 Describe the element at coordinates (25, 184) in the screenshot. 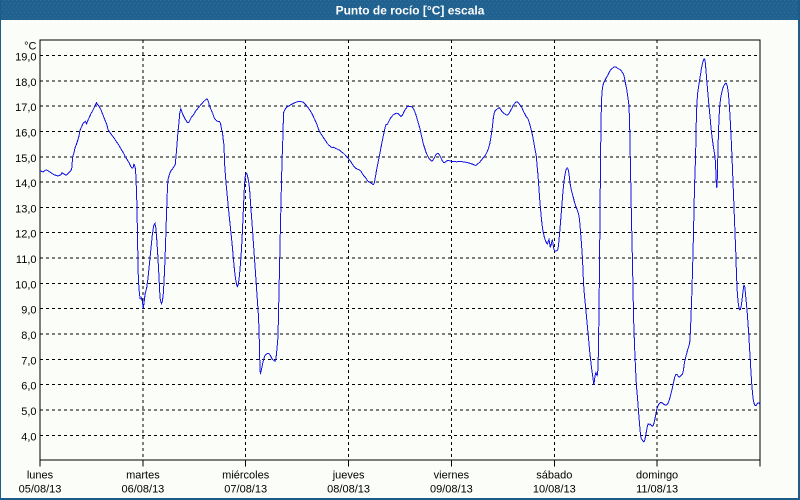

I see `svg-text: 14,0` at that location.